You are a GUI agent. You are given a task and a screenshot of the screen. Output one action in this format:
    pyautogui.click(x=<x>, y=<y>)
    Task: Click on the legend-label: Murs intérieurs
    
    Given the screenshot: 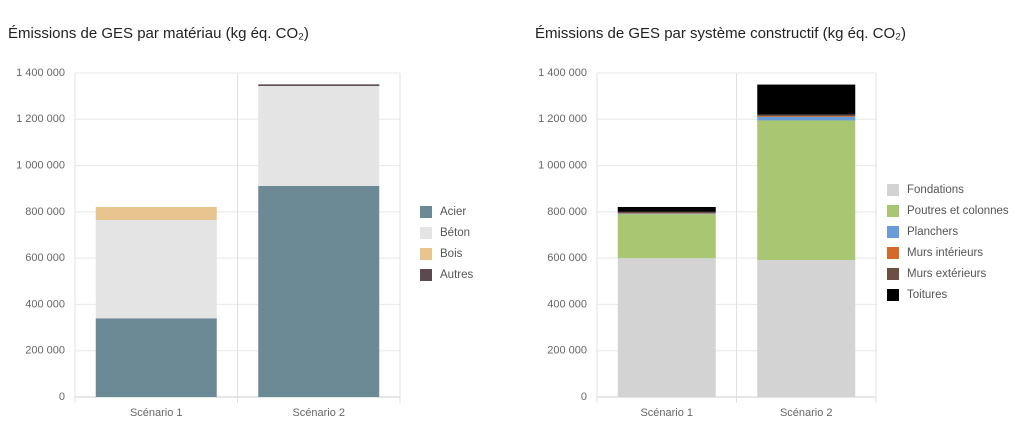 What is the action you would take?
    pyautogui.click(x=945, y=253)
    